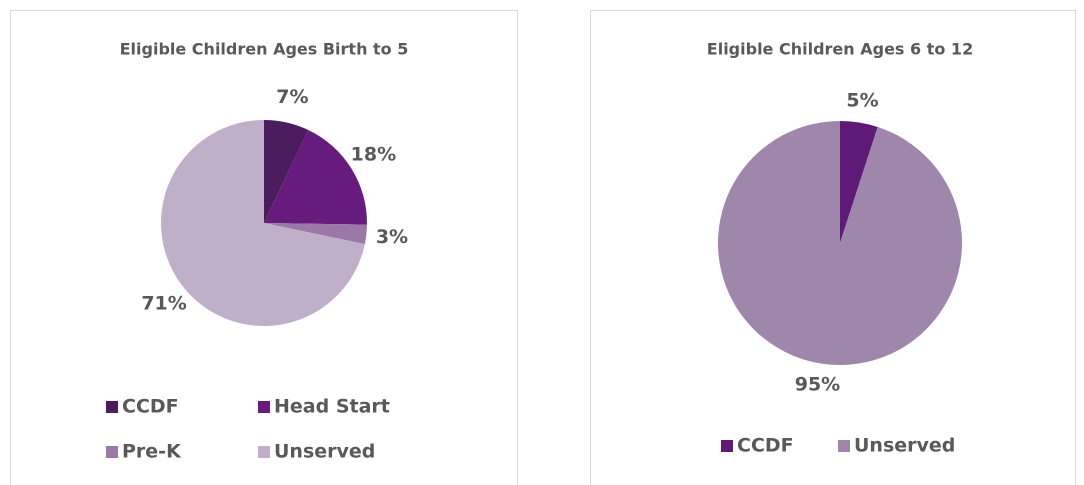 The width and height of the screenshot is (1084, 485). I want to click on data-label: 18%, so click(373, 155).